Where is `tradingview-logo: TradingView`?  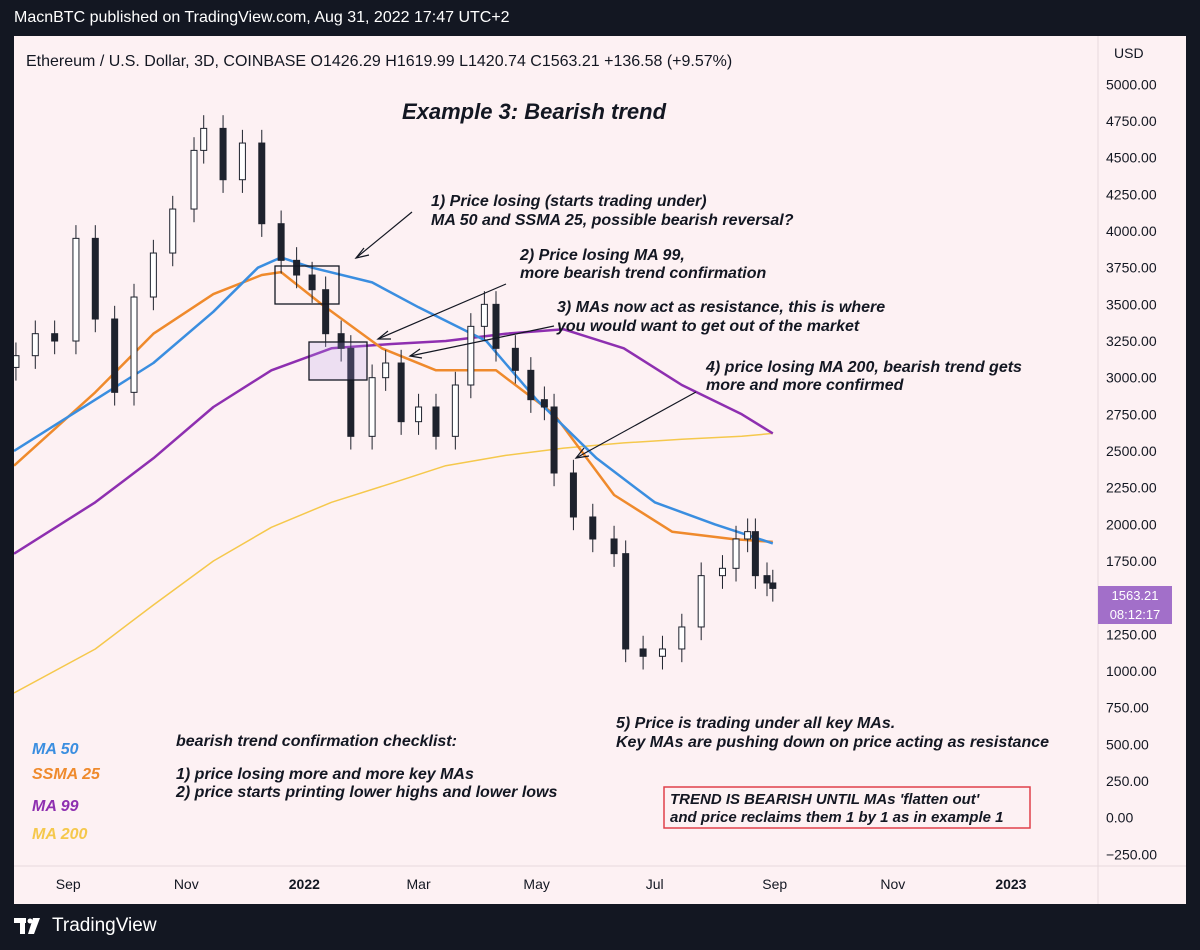 tradingview-logo: TradingView is located at coordinates (85, 926).